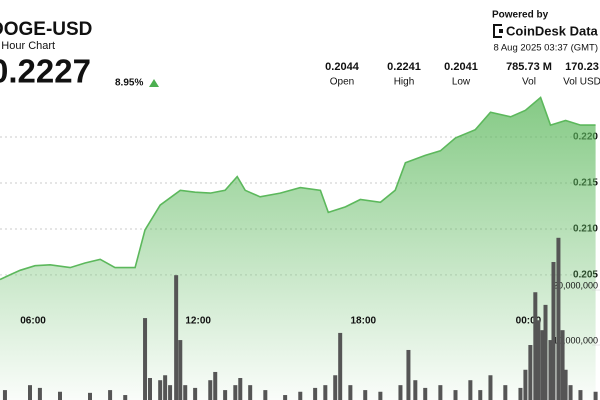  What do you see at coordinates (364, 321) in the screenshot?
I see `x-tick-label: 18:00` at bounding box center [364, 321].